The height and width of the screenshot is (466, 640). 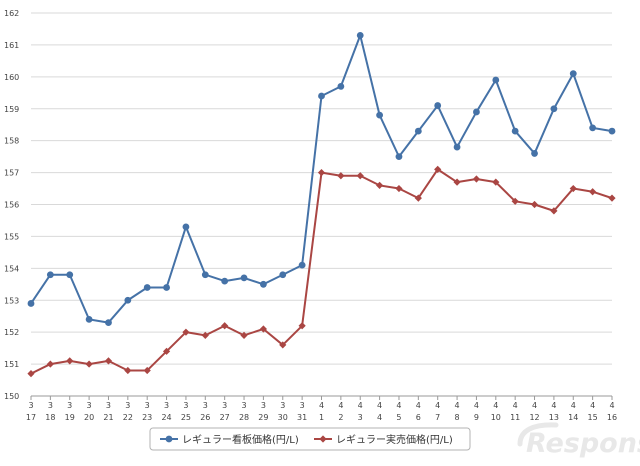 What do you see at coordinates (205, 417) in the screenshot?
I see `x-tick-day-label: 26` at bounding box center [205, 417].